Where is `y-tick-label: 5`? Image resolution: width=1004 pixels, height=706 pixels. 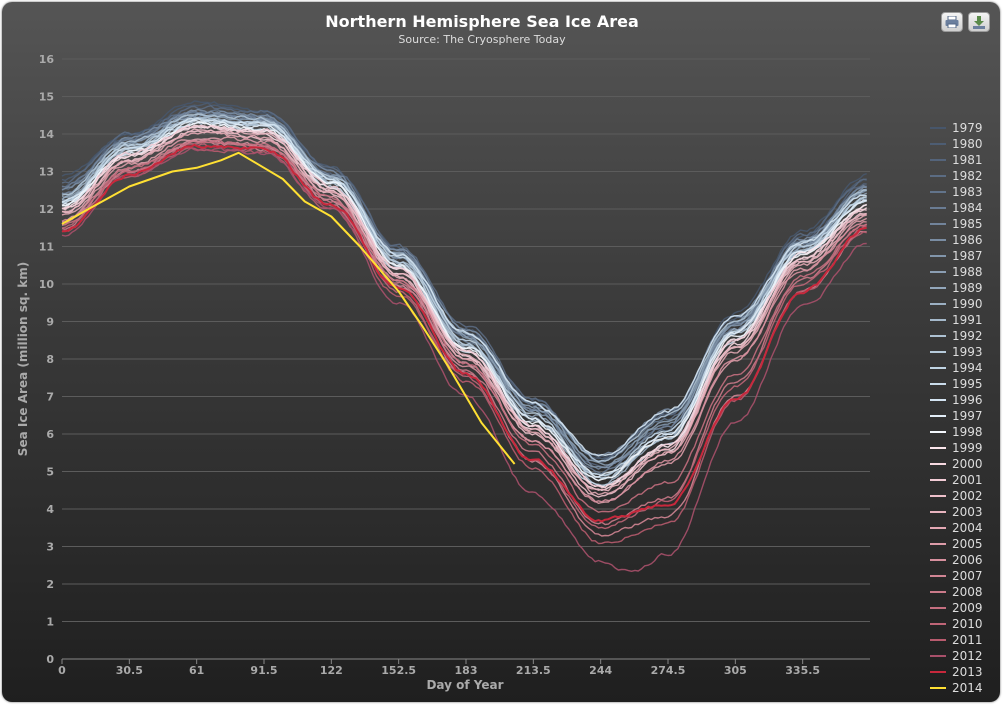 y-tick-label: 5 is located at coordinates (50, 472).